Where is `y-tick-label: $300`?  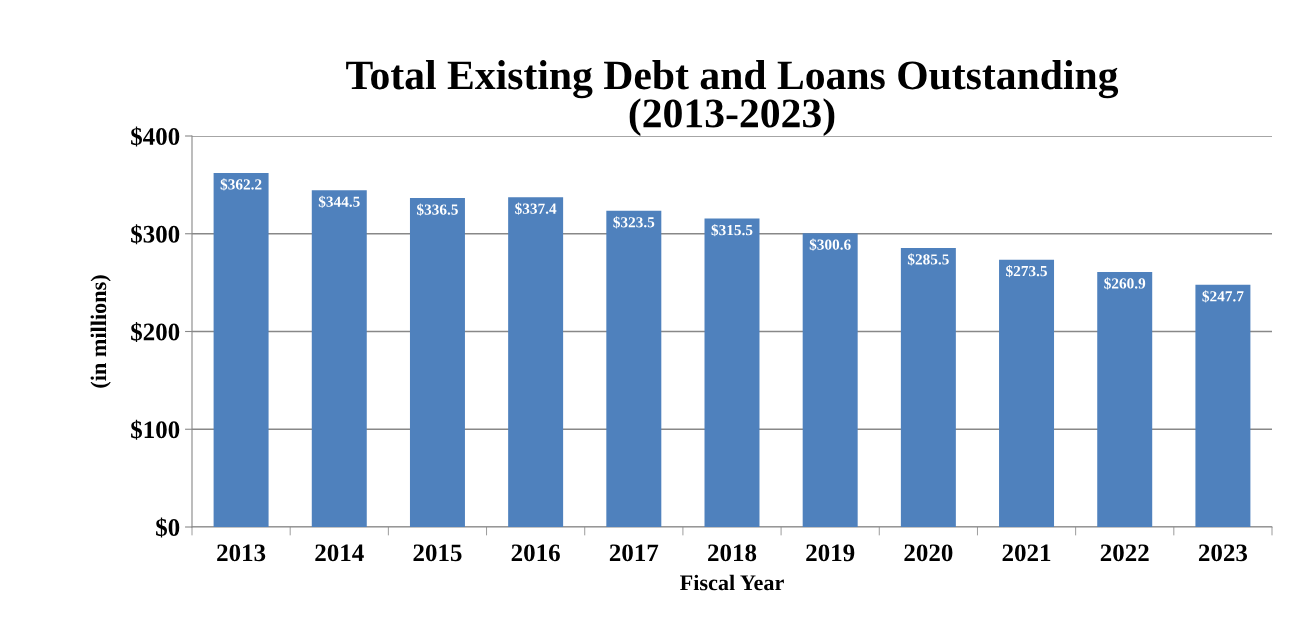
y-tick-label: $300 is located at coordinates (155, 234).